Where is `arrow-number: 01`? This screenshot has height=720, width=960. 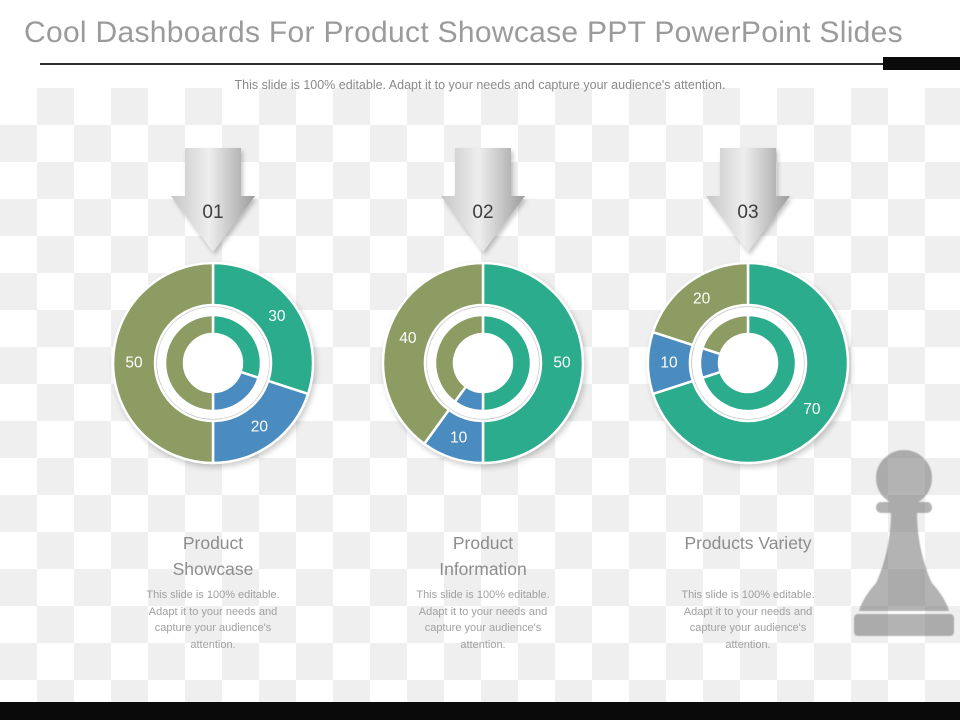
arrow-number: 01 is located at coordinates (213, 212).